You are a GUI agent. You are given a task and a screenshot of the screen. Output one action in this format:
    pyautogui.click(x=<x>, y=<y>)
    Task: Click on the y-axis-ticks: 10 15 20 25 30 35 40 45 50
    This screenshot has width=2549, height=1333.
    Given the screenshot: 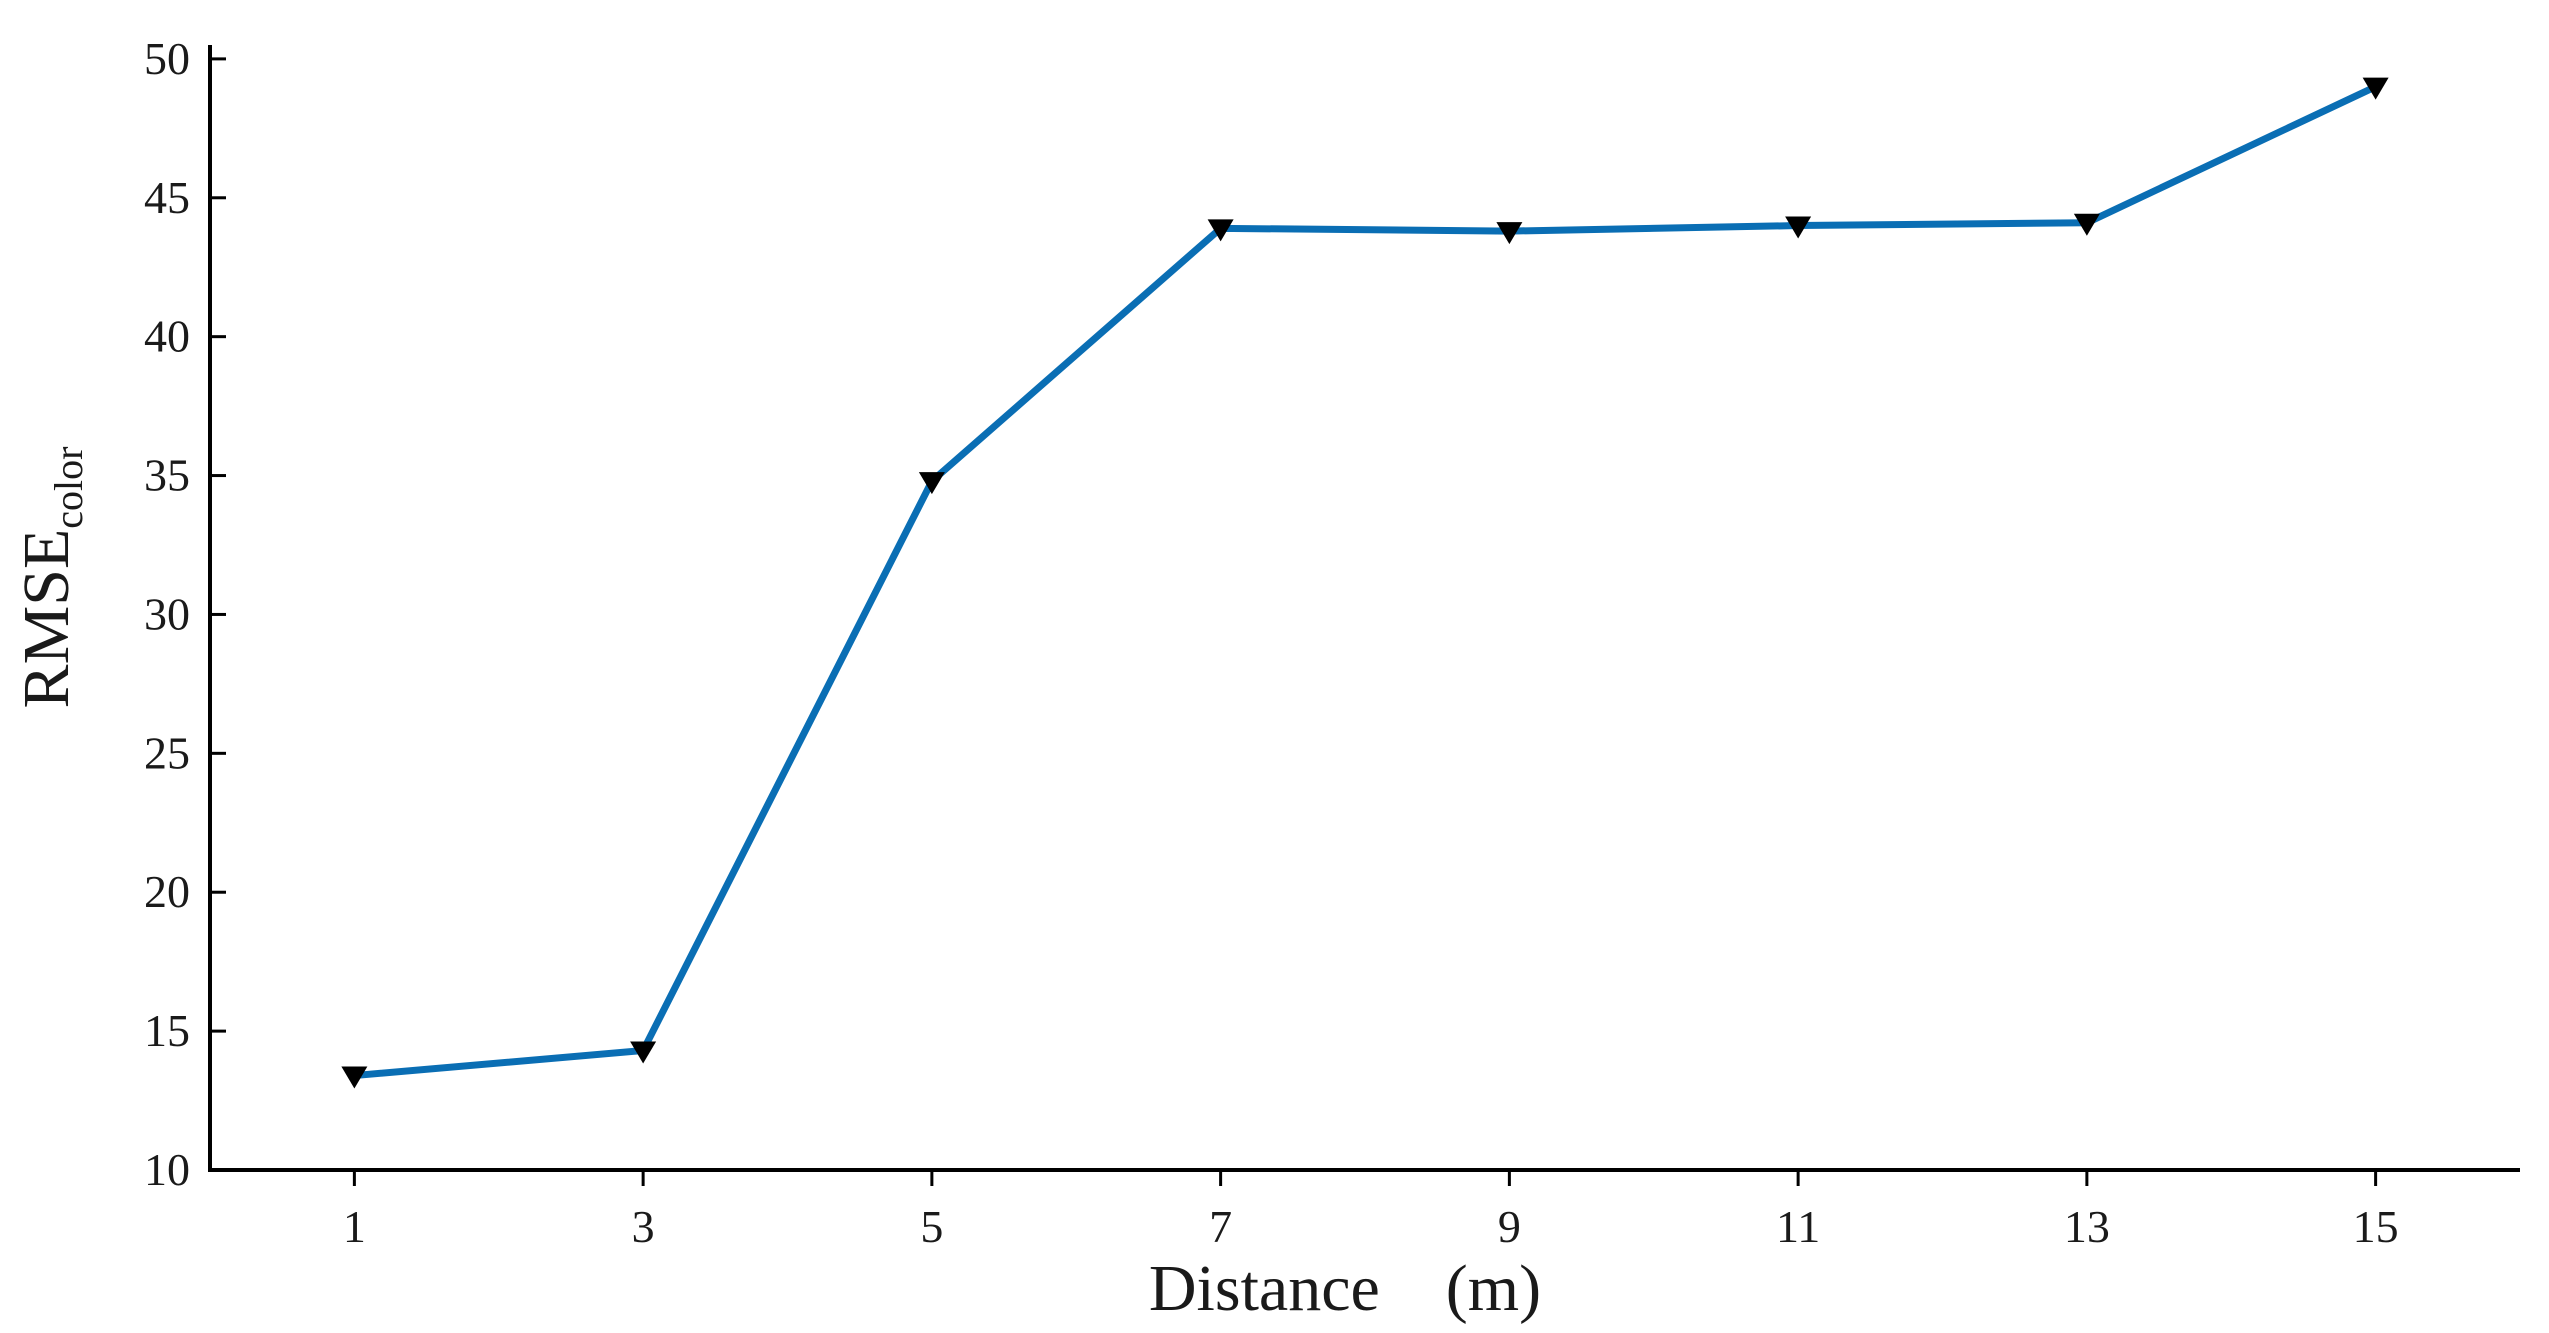 What is the action you would take?
    pyautogui.click(x=185, y=614)
    